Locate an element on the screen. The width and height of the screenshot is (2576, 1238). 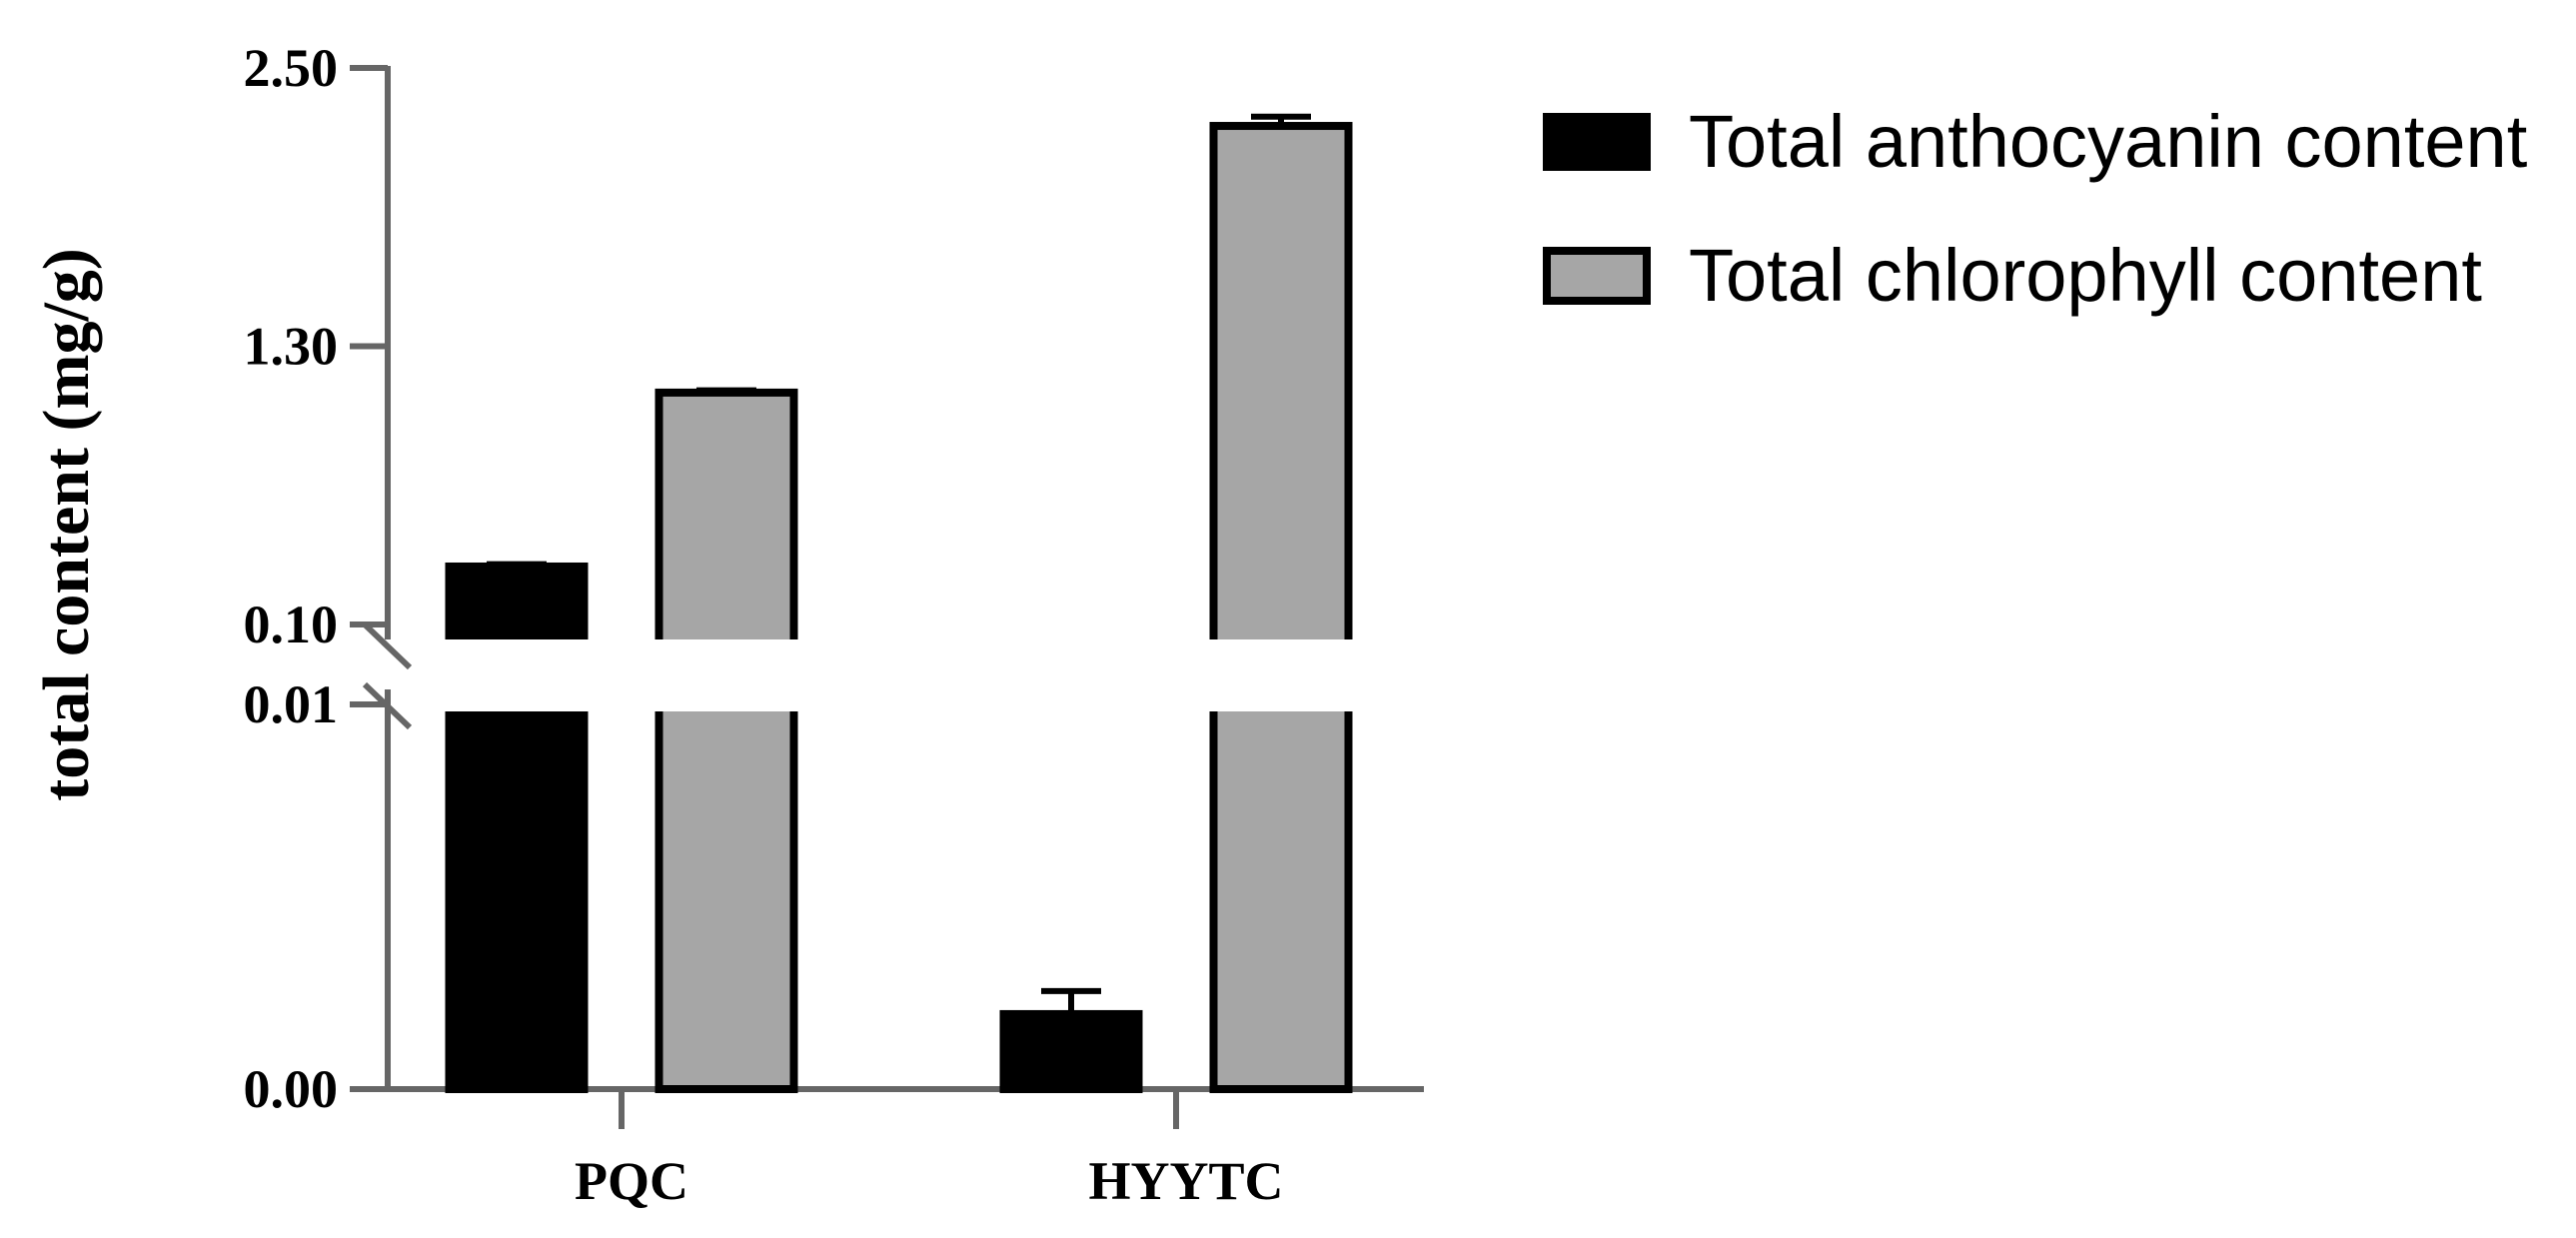
axis-break-mark-upper is located at coordinates (387, 645).